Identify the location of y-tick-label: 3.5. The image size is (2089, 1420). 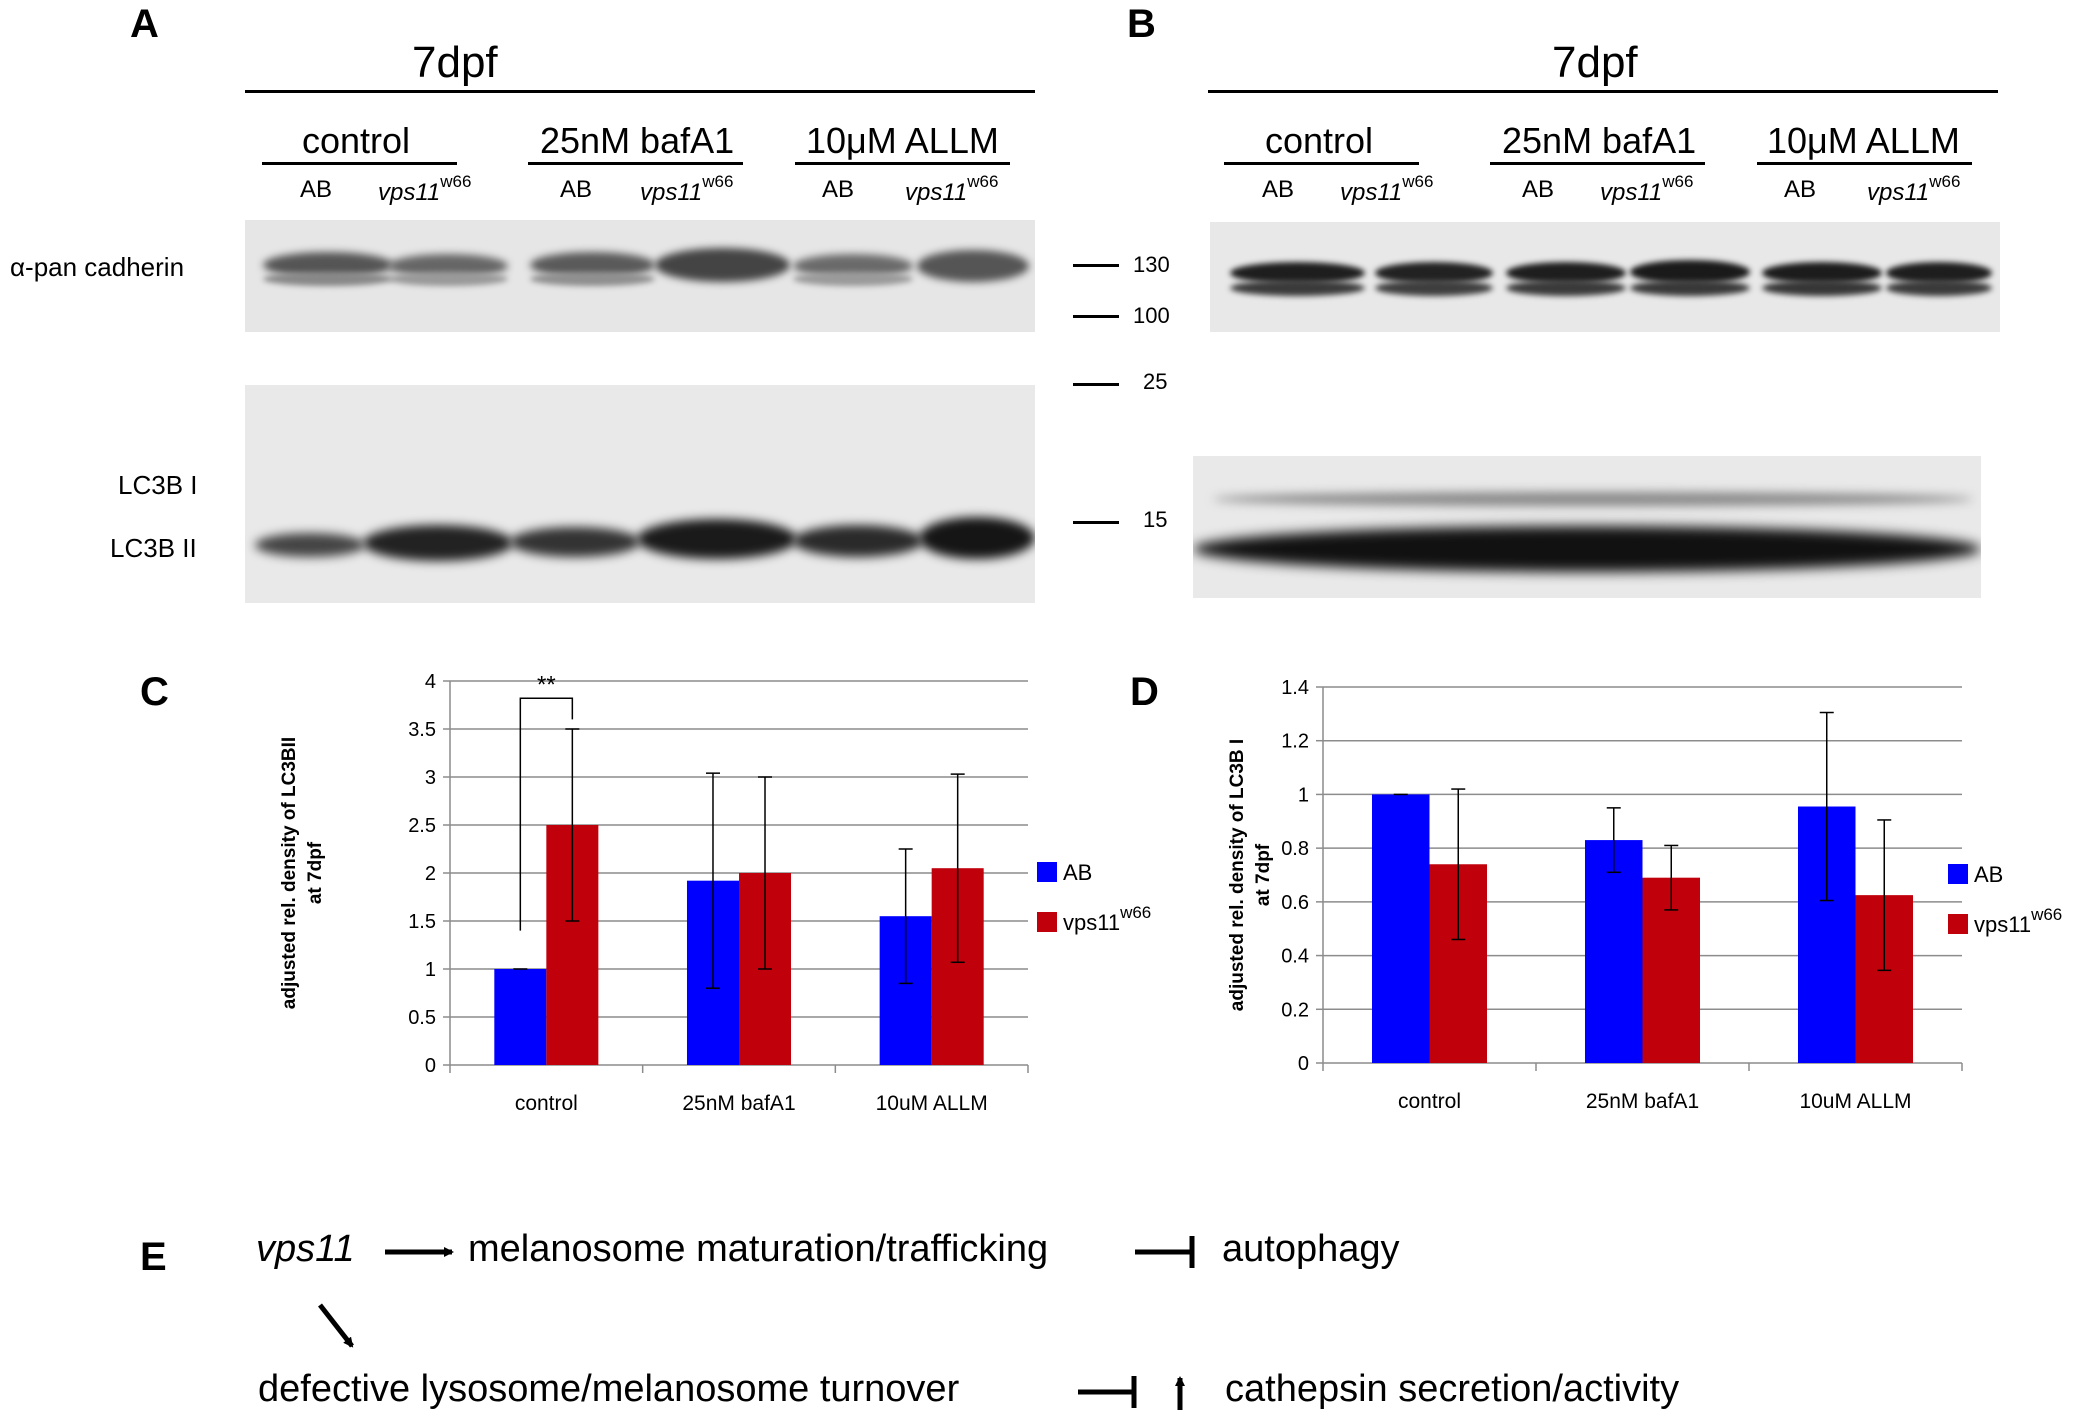
(422, 730).